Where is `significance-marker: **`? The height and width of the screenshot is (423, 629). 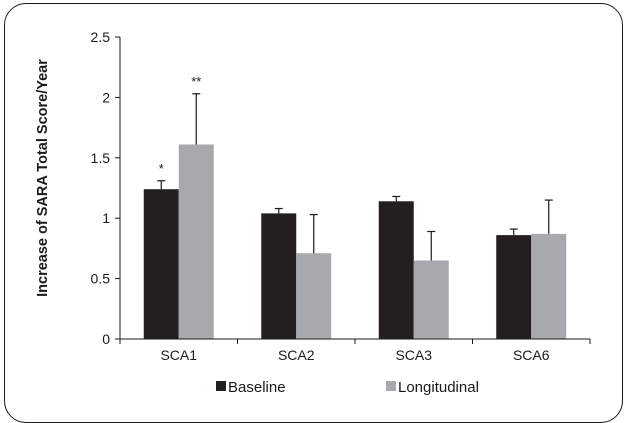 significance-marker: ** is located at coordinates (196, 81).